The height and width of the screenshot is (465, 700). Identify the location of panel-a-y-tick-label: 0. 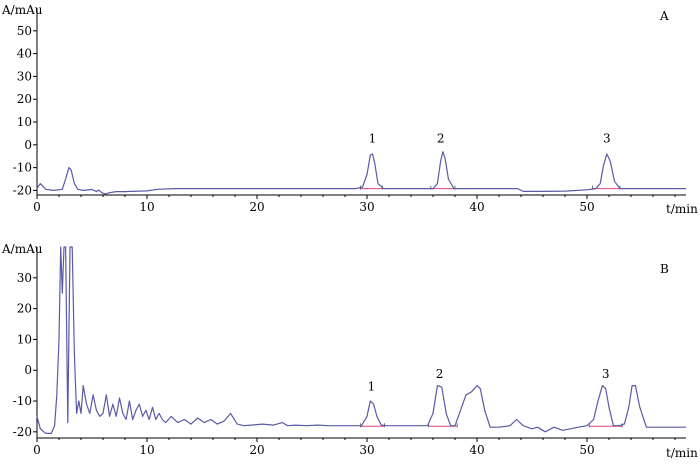
(28, 145).